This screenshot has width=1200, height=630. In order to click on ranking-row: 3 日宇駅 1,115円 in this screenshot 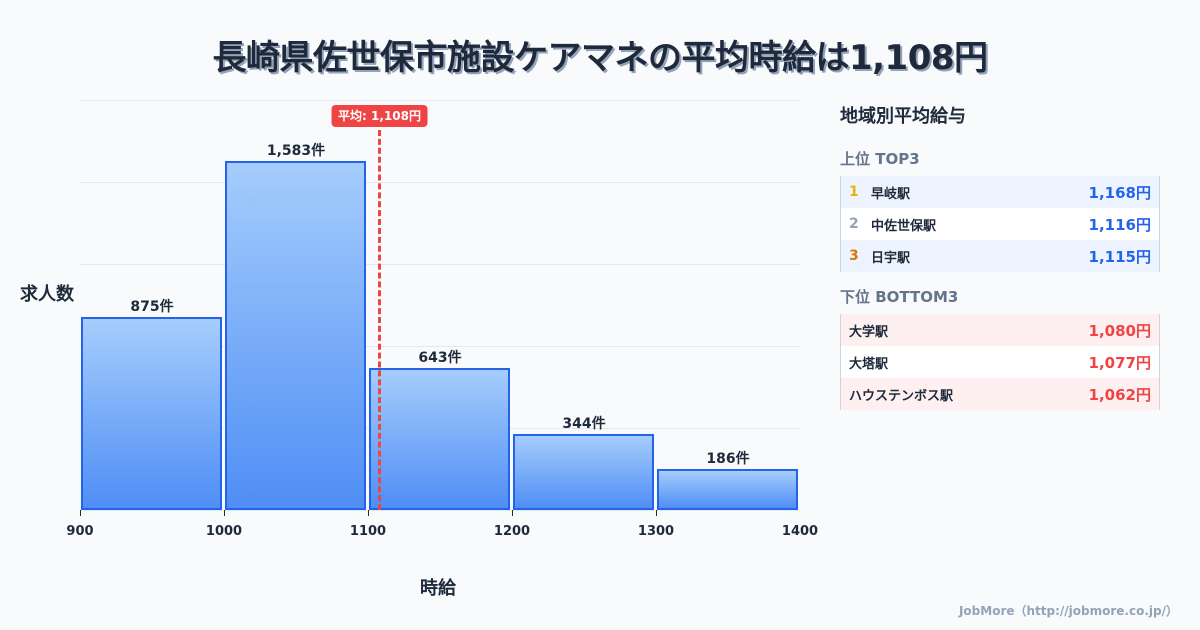, I will do `click(1000, 256)`.